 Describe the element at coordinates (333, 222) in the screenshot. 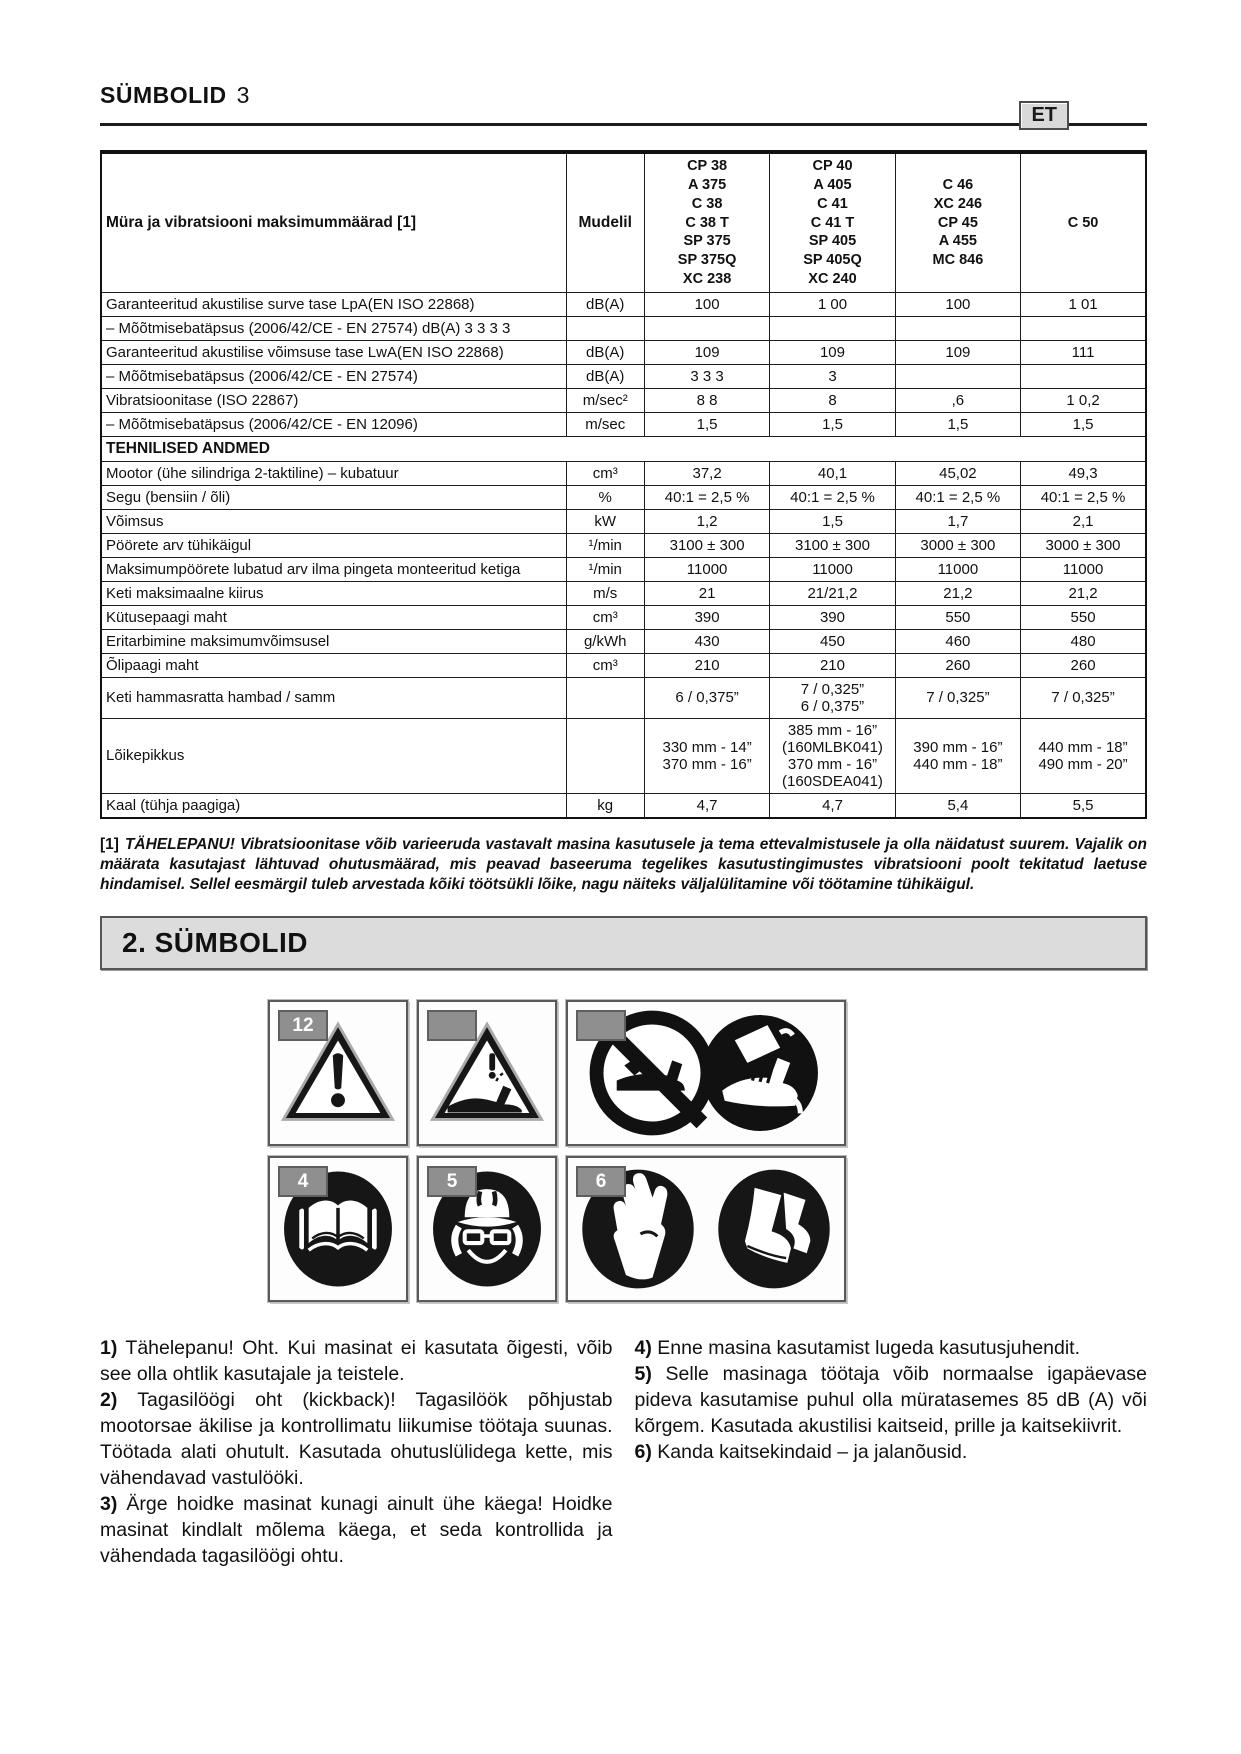

I see `table-header-label: Müra ja vibratsiooni maksimummäärad [1]` at that location.